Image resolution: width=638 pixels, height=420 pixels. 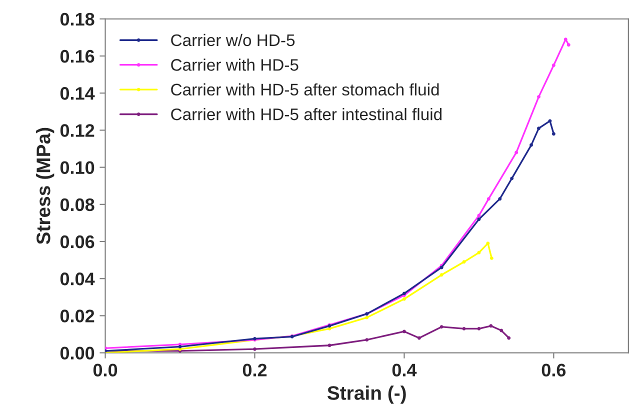 What do you see at coordinates (77, 205) in the screenshot?
I see `y-tick-label: 0.08` at bounding box center [77, 205].